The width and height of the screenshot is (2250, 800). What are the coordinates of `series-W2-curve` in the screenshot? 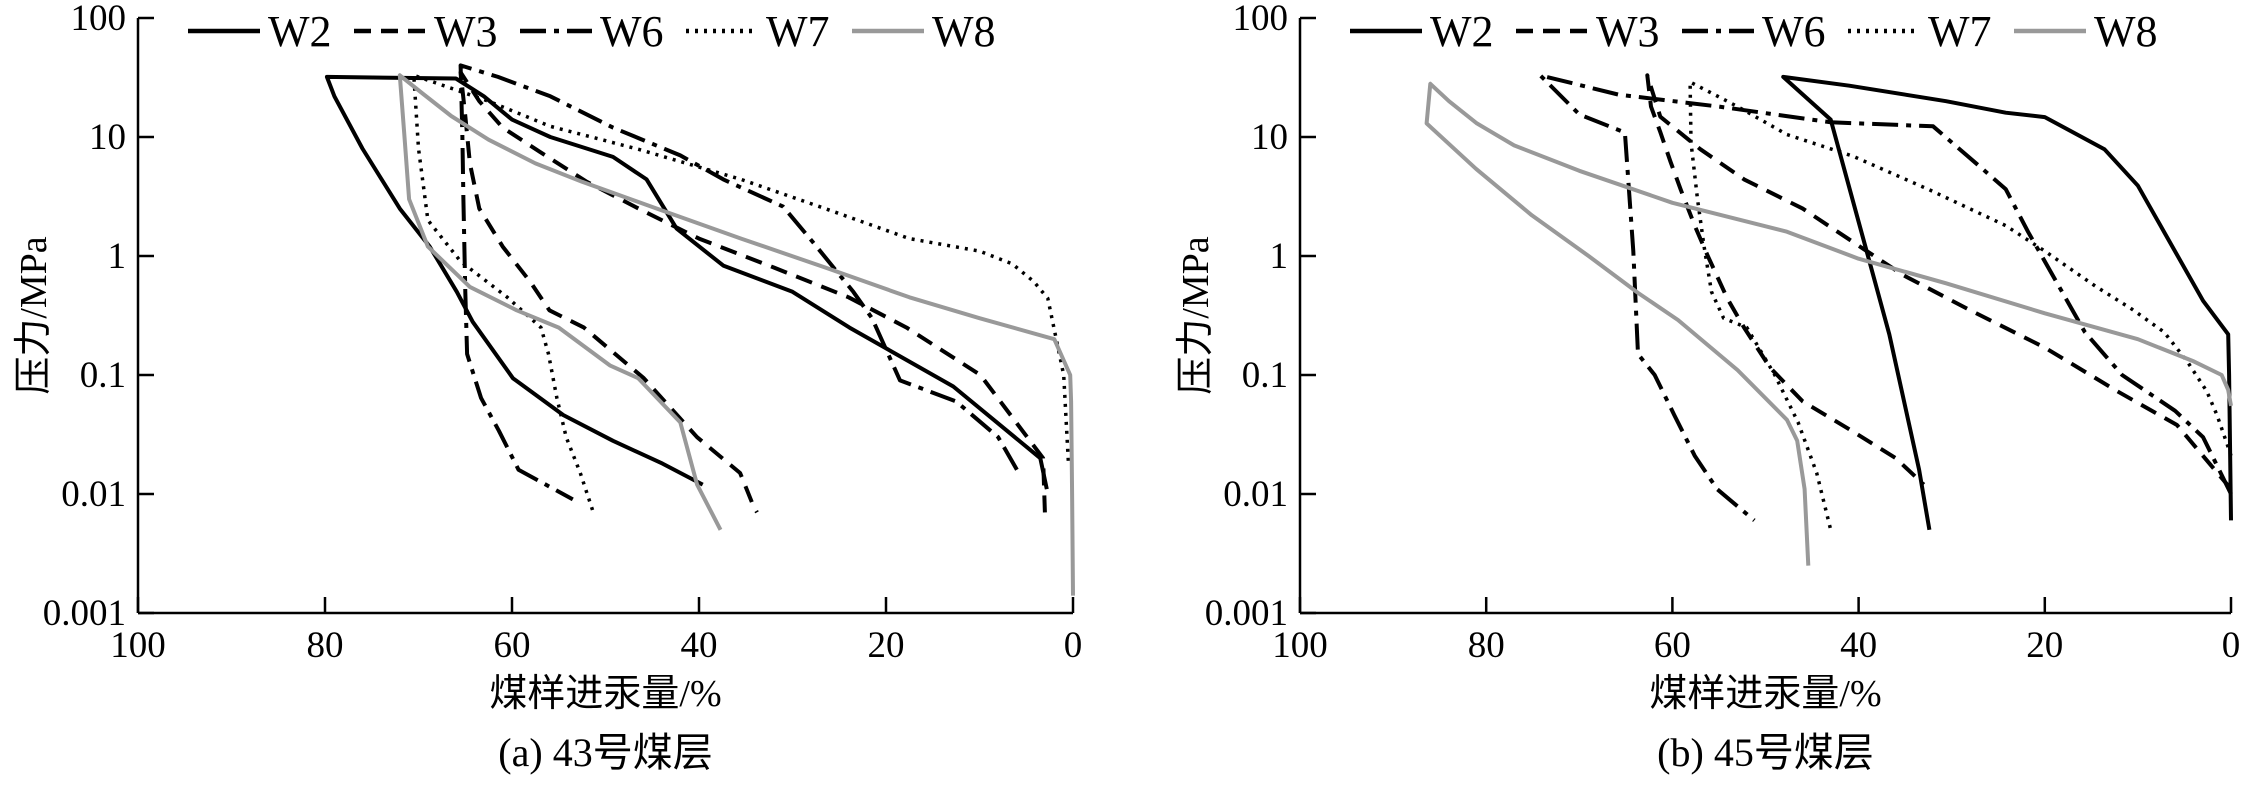 It's located at (2007, 302).